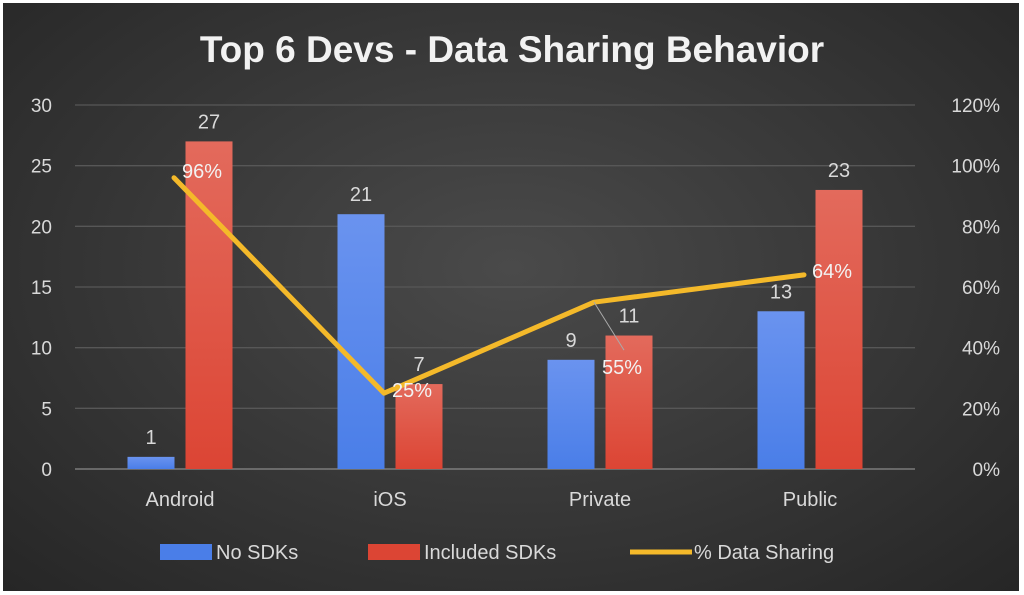  Describe the element at coordinates (361, 195) in the screenshot. I see `data-label: 21` at that location.